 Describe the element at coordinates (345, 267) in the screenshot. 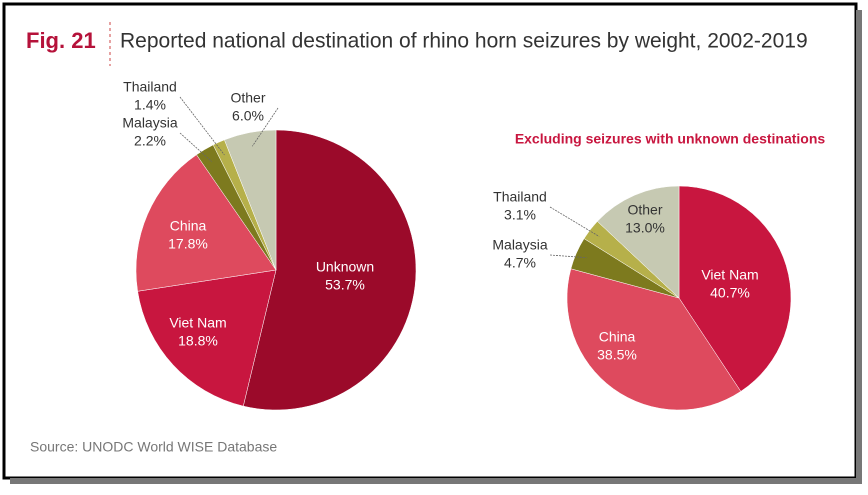

I see `slice-label: Unknown` at that location.